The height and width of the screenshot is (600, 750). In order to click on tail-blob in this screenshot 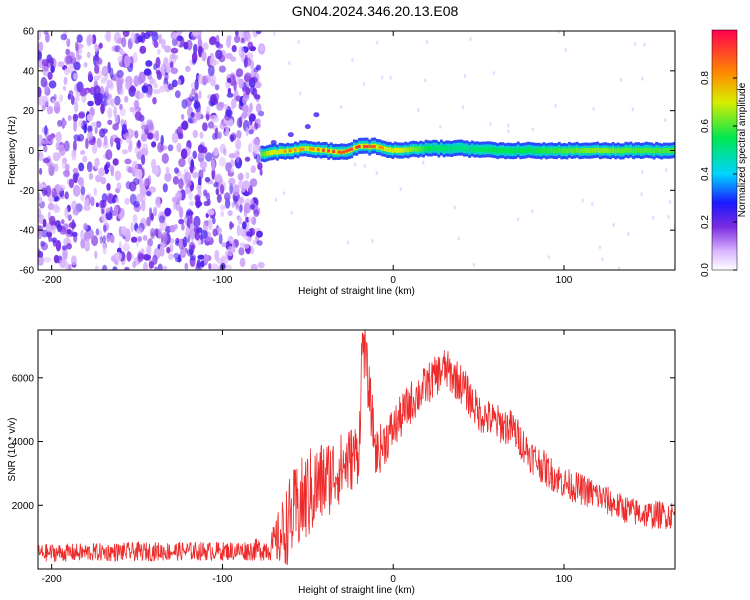, I will do `click(290, 135)`.